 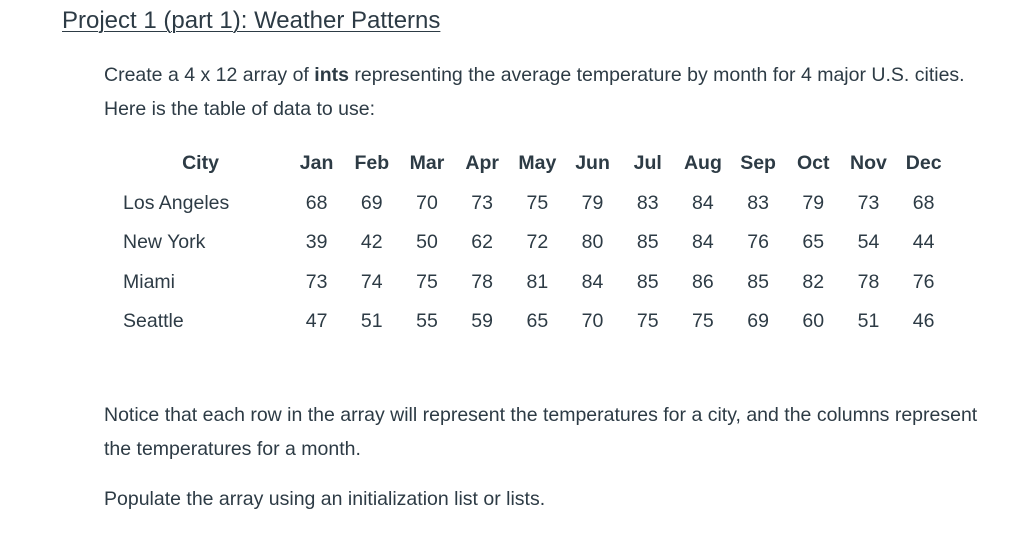 What do you see at coordinates (758, 163) in the screenshot?
I see `column-header-month: Sep` at bounding box center [758, 163].